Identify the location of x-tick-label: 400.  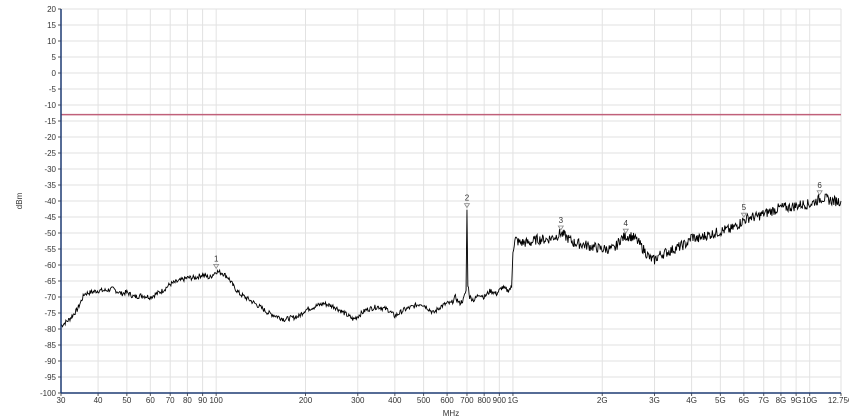
(395, 400).